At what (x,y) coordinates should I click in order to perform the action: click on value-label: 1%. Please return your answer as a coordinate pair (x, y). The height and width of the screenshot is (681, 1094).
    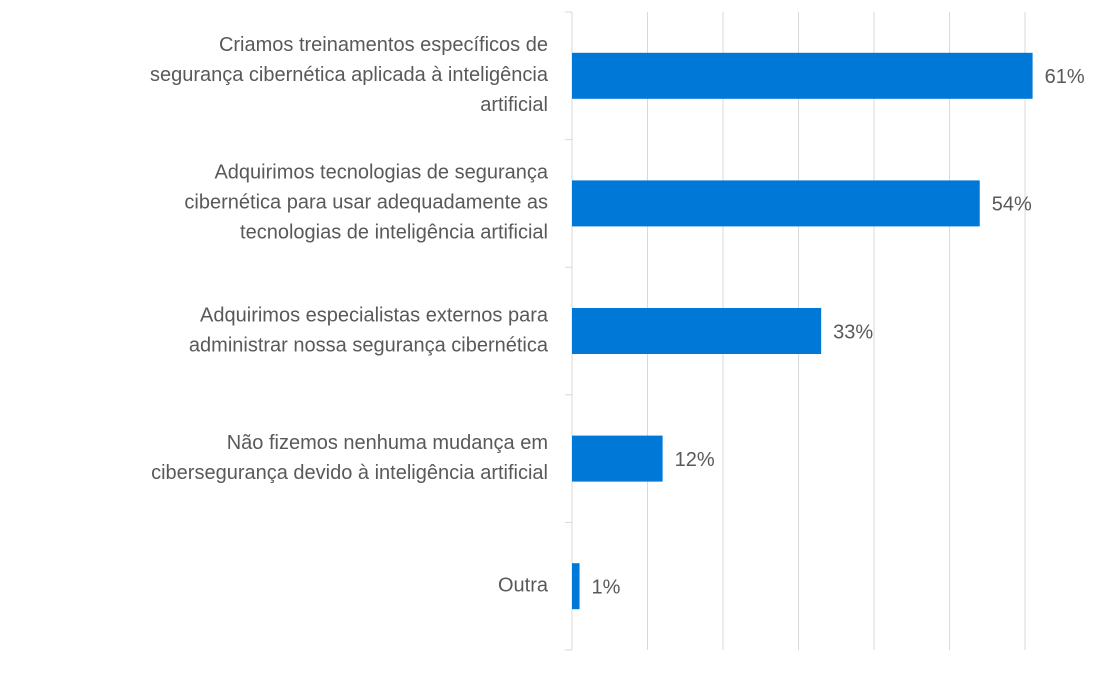
    Looking at the image, I should click on (606, 587).